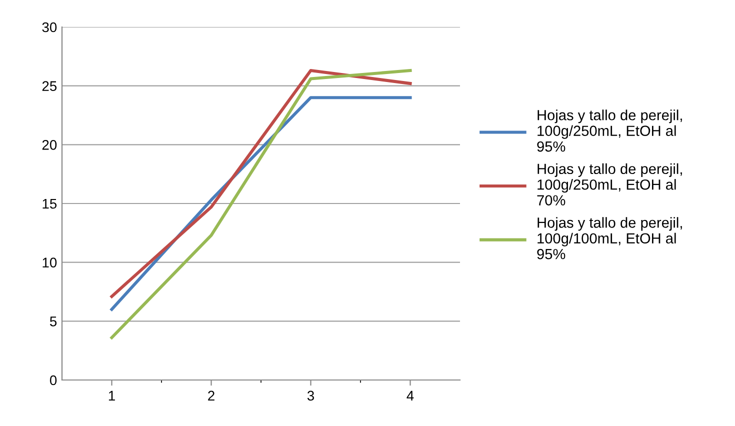 Image resolution: width=735 pixels, height=426 pixels. I want to click on y-tick-label: 15, so click(49, 203).